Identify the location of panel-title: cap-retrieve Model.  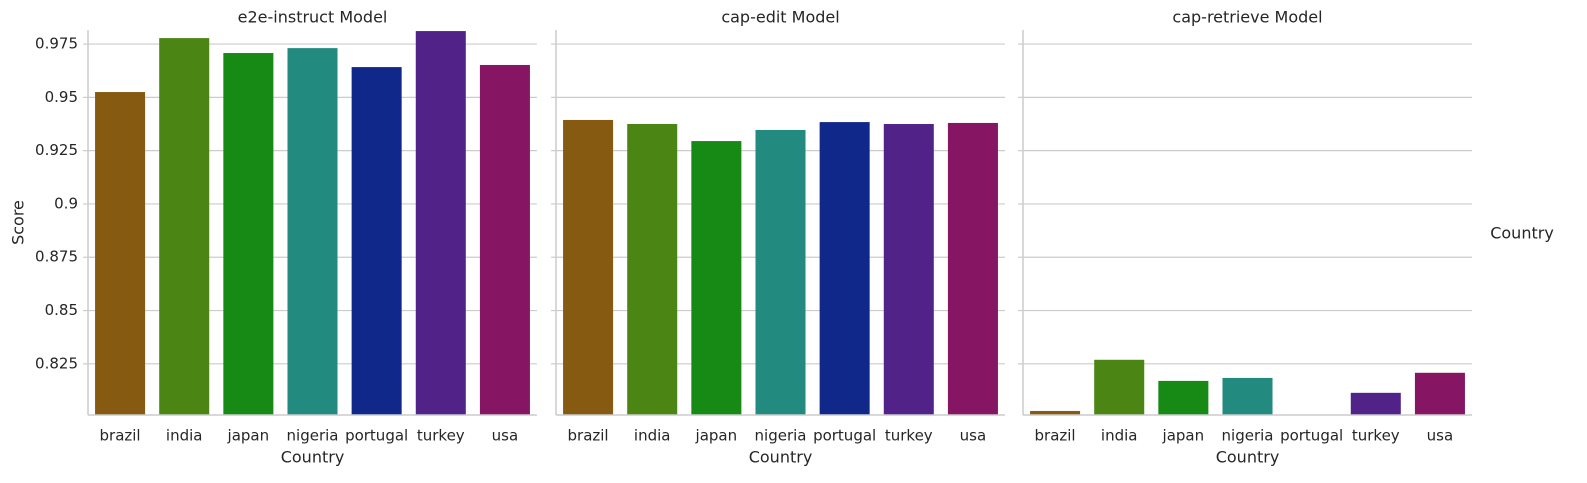
(1247, 17).